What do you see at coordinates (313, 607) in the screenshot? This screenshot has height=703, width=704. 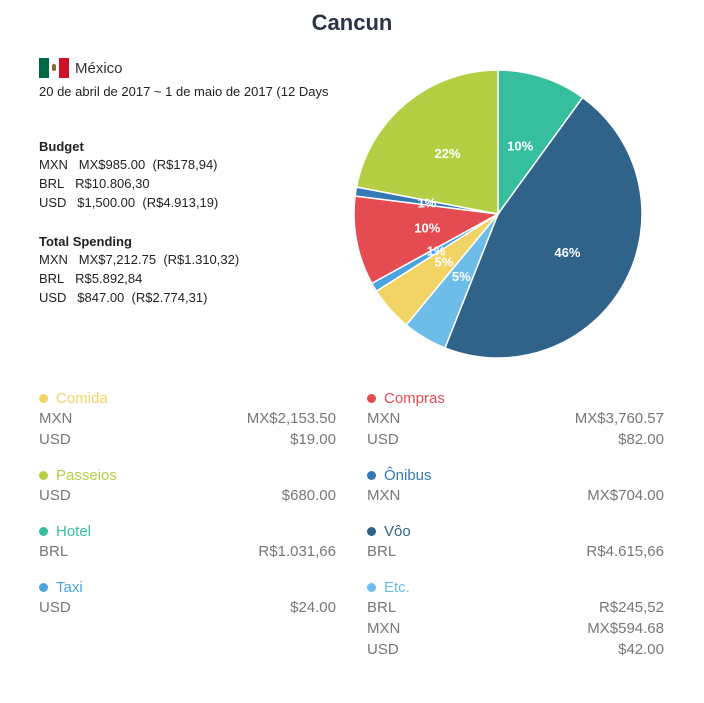 I see `amount: $24.00` at bounding box center [313, 607].